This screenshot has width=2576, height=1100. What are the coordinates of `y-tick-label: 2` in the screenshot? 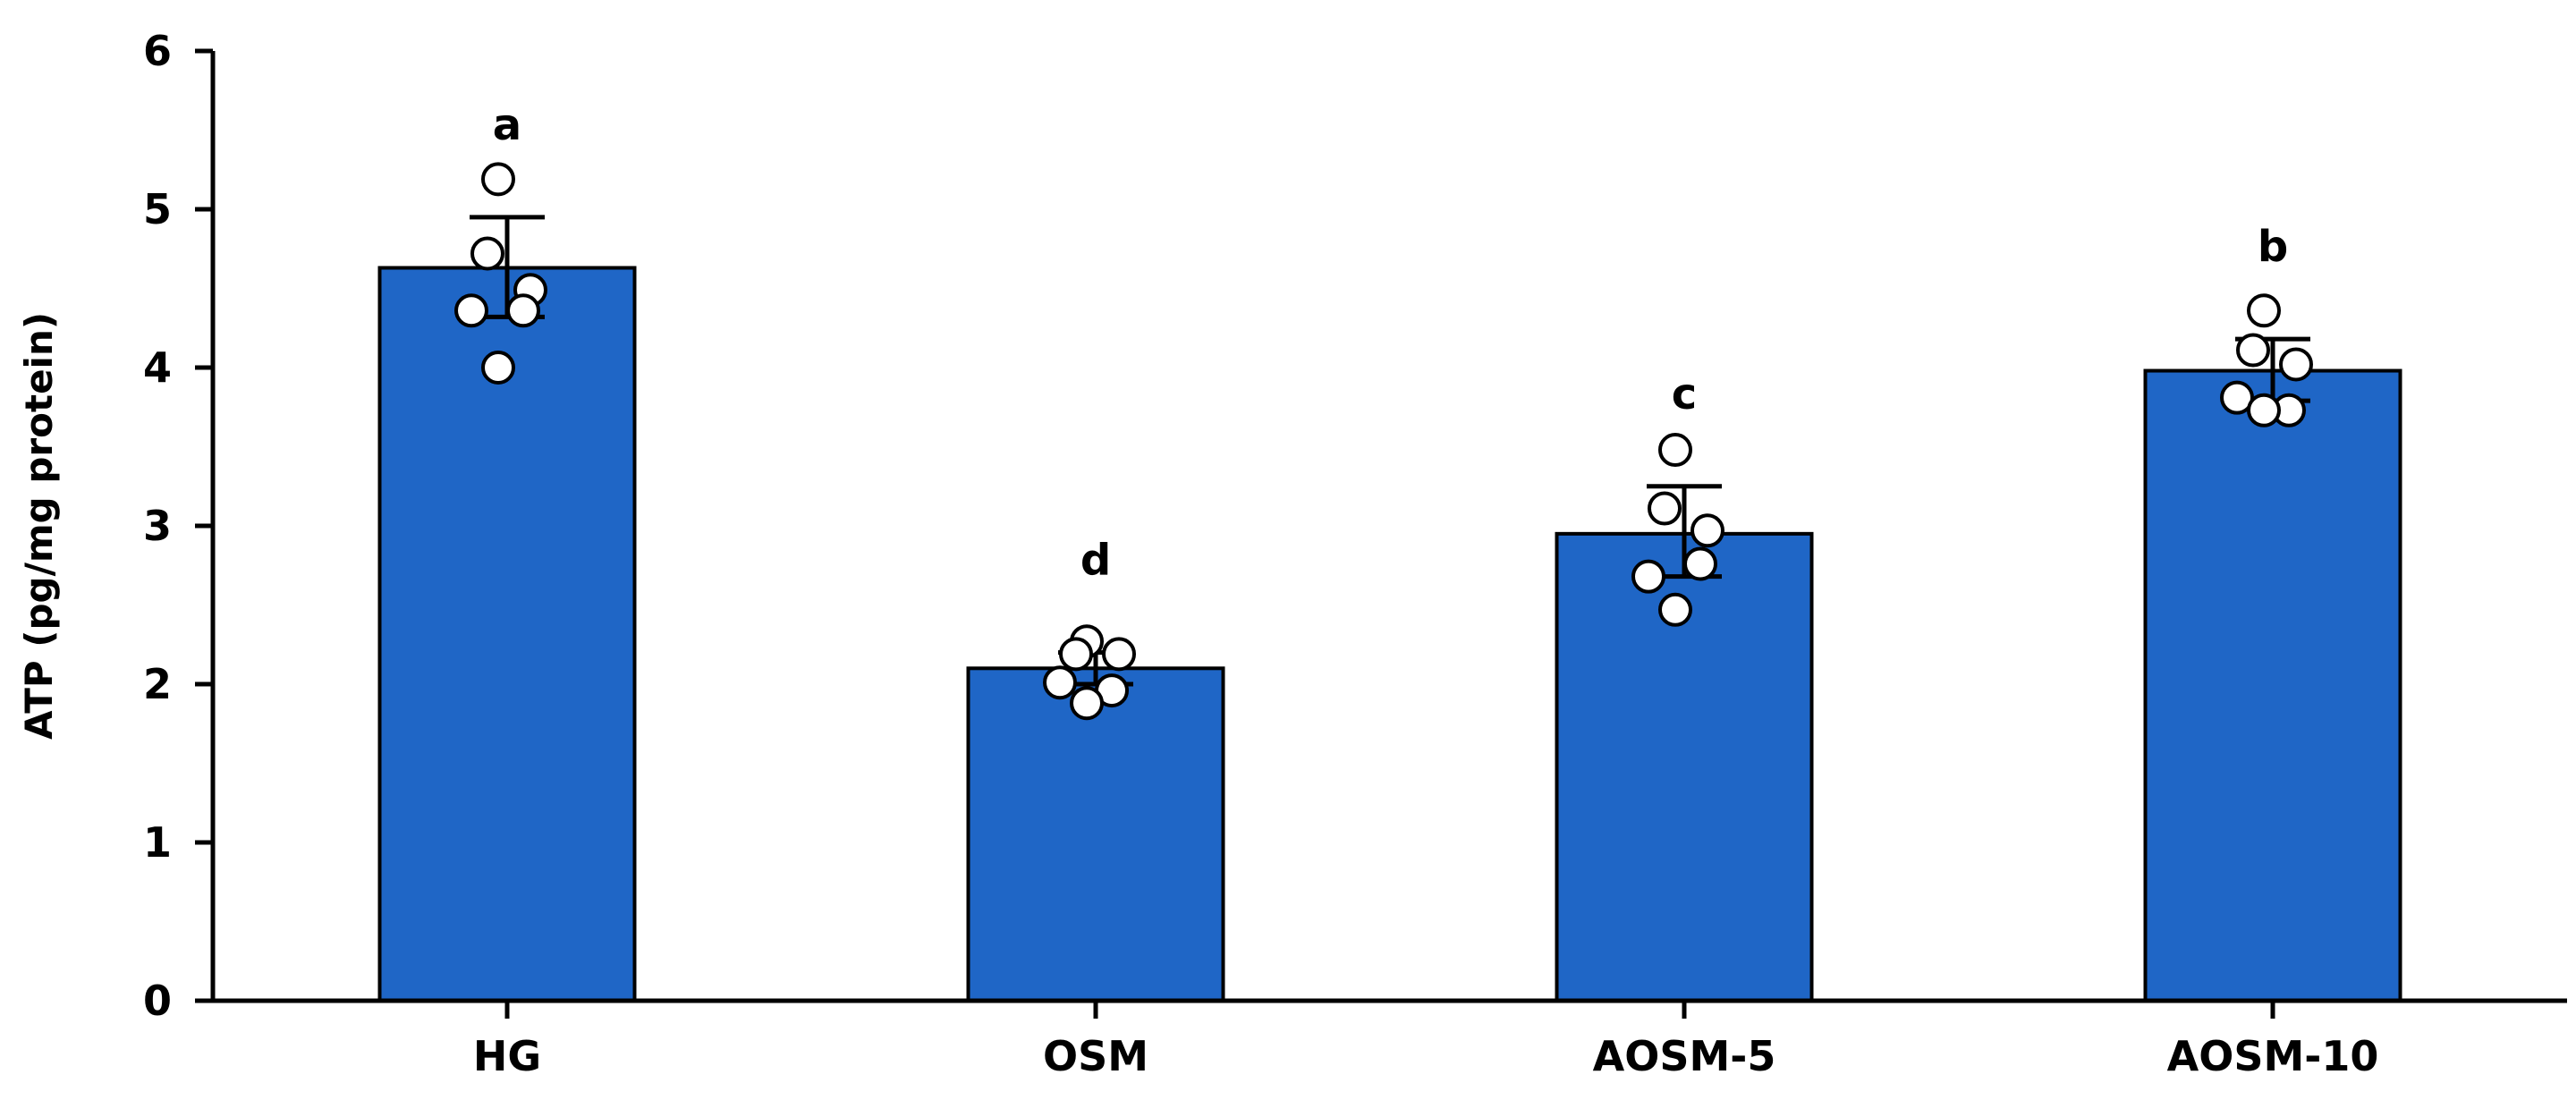 It's located at (157, 684).